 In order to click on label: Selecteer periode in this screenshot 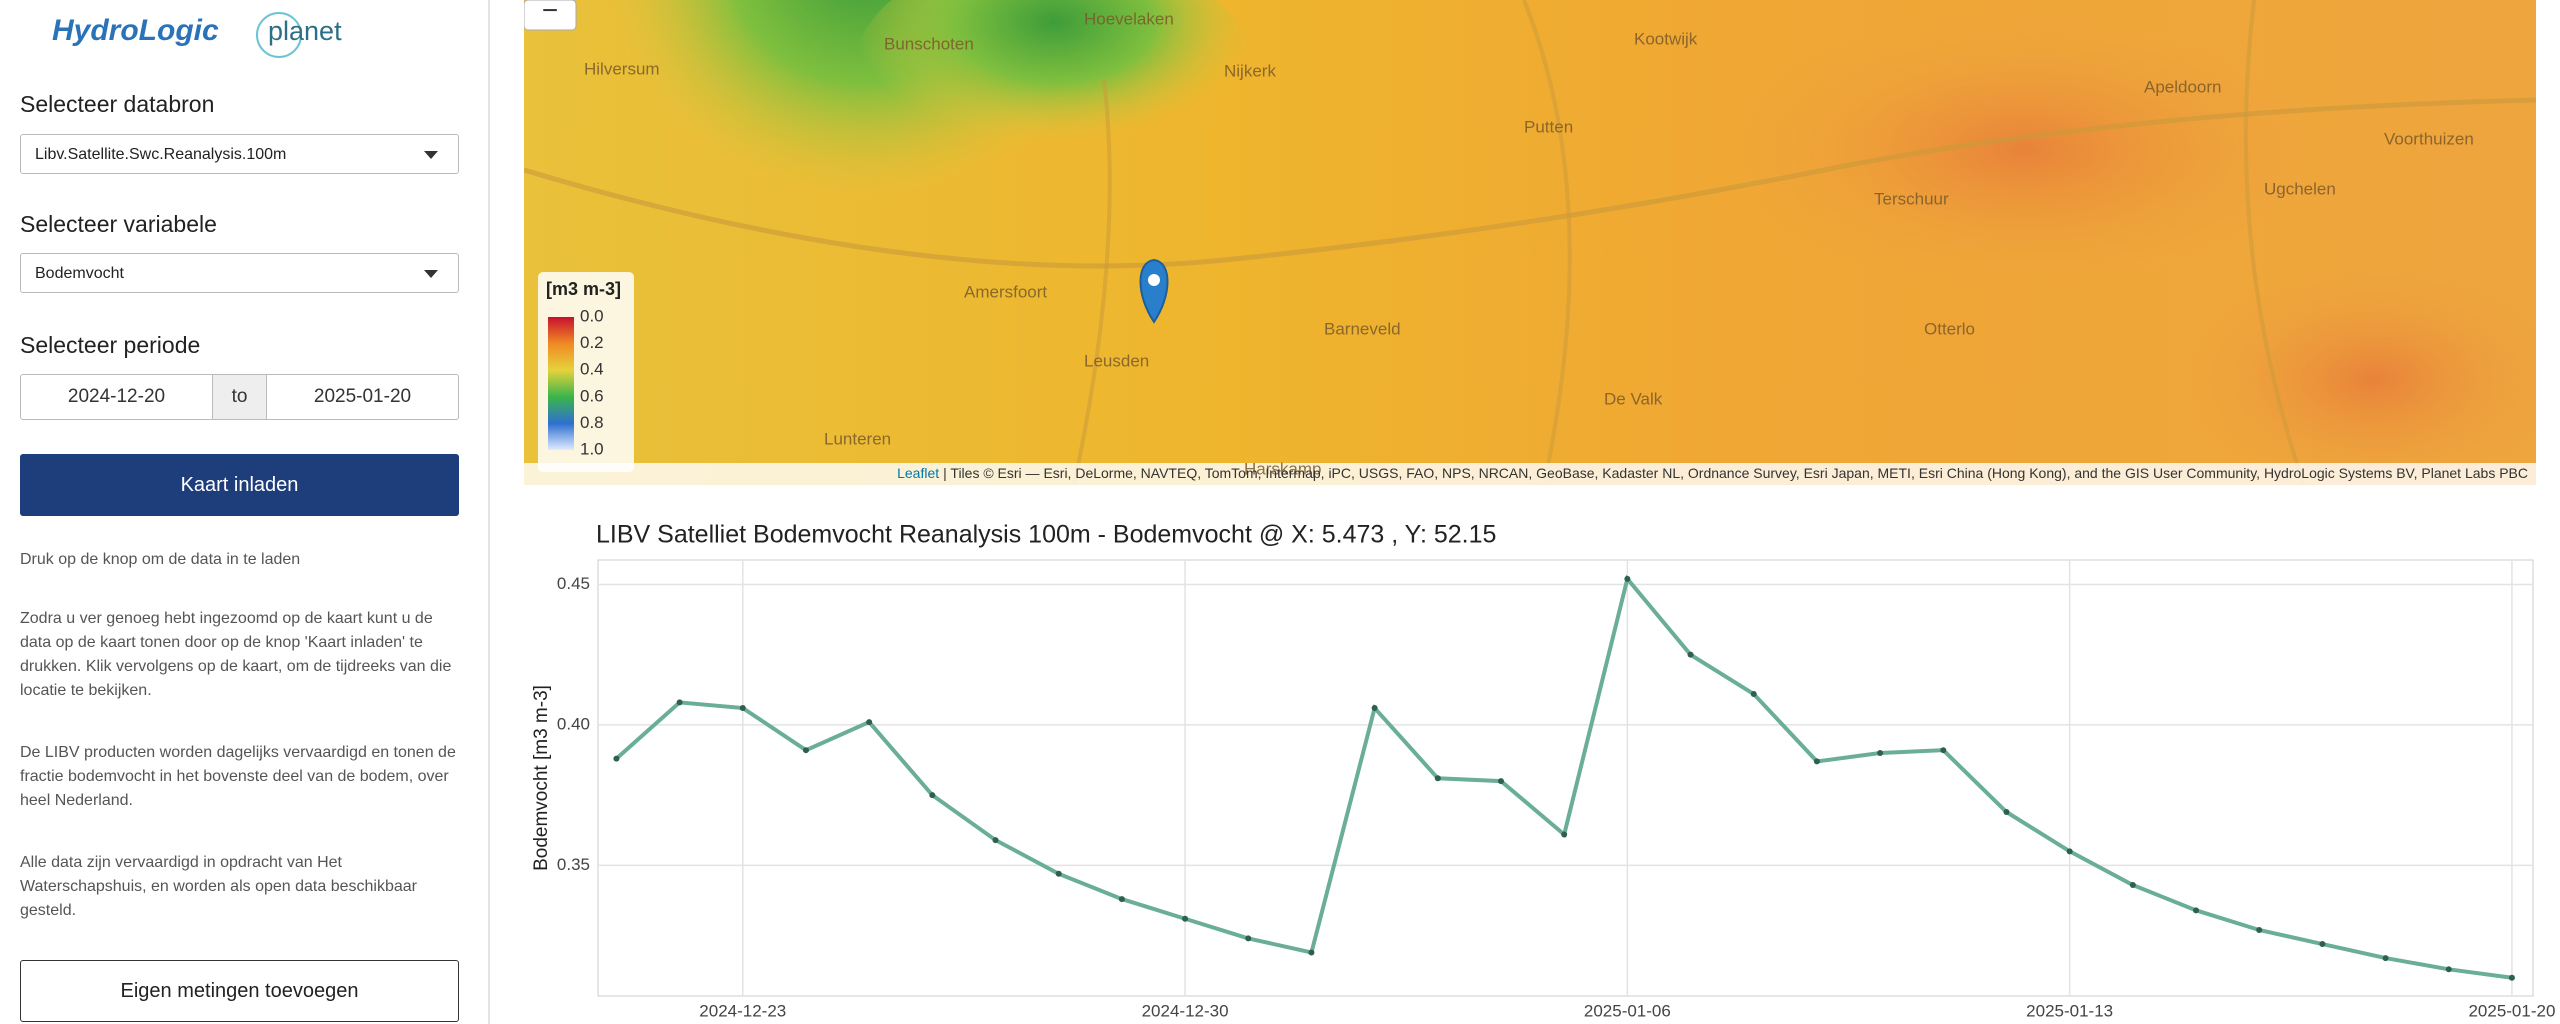, I will do `click(110, 345)`.